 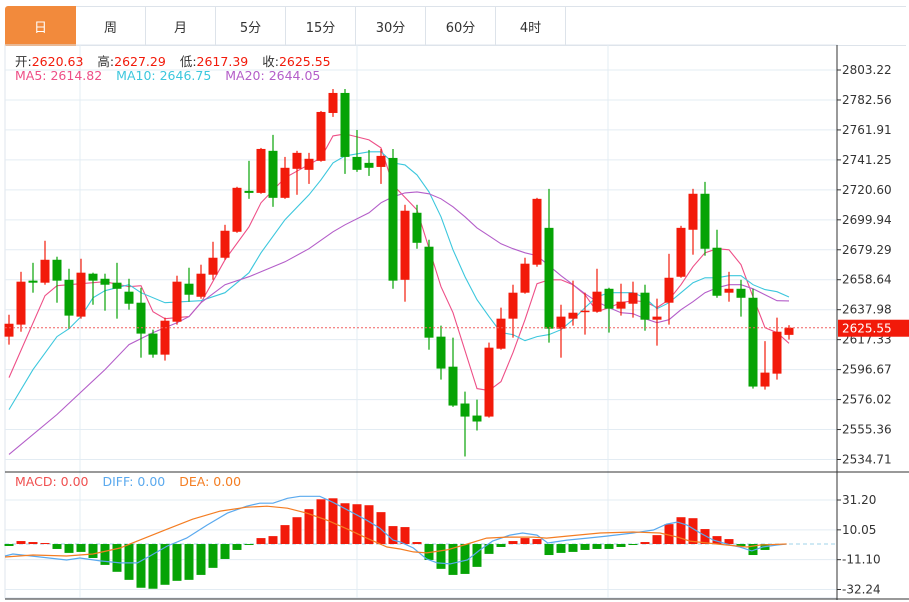 What do you see at coordinates (321, 26) in the screenshot?
I see `tab-15min: 15分` at bounding box center [321, 26].